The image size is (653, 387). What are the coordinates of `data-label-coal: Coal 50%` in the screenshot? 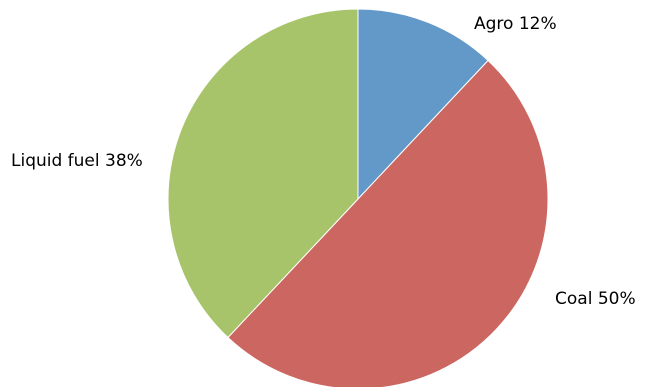 It's located at (595, 299).